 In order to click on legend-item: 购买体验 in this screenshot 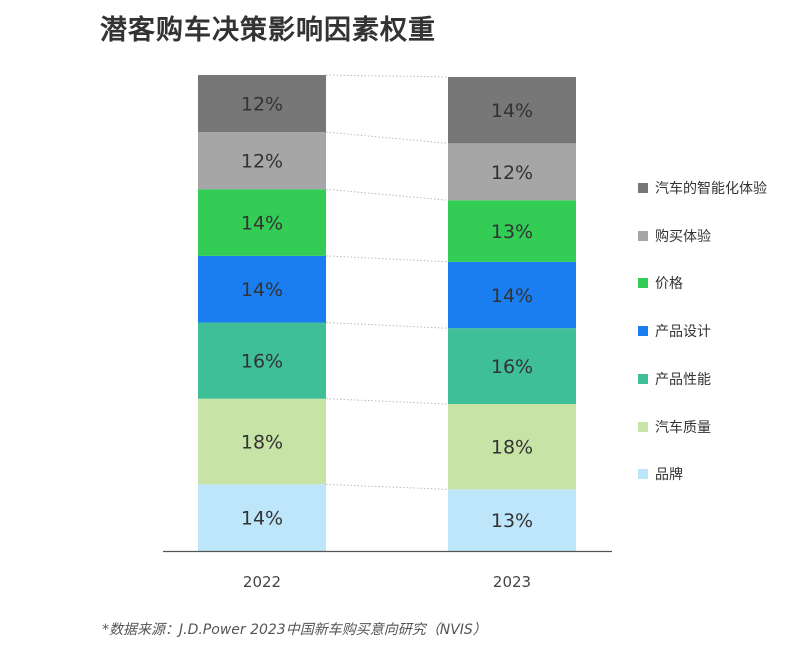, I will do `click(674, 236)`.